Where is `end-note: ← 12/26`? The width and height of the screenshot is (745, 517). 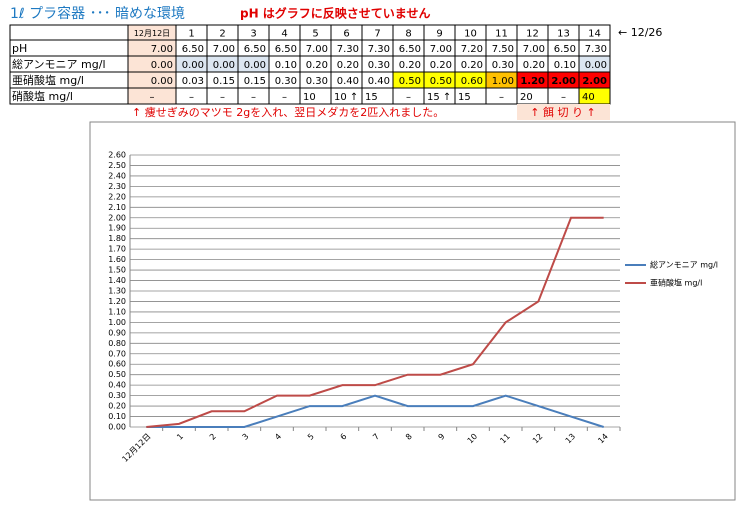 end-note: ← 12/26 is located at coordinates (640, 32).